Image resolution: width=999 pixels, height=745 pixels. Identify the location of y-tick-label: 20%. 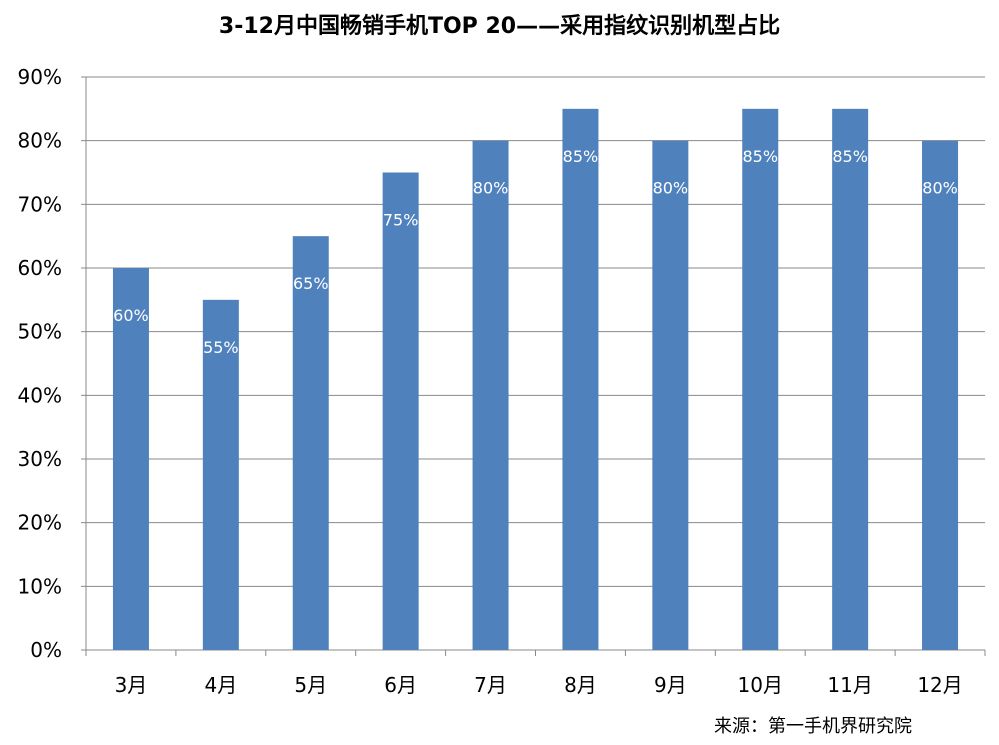
(40, 523).